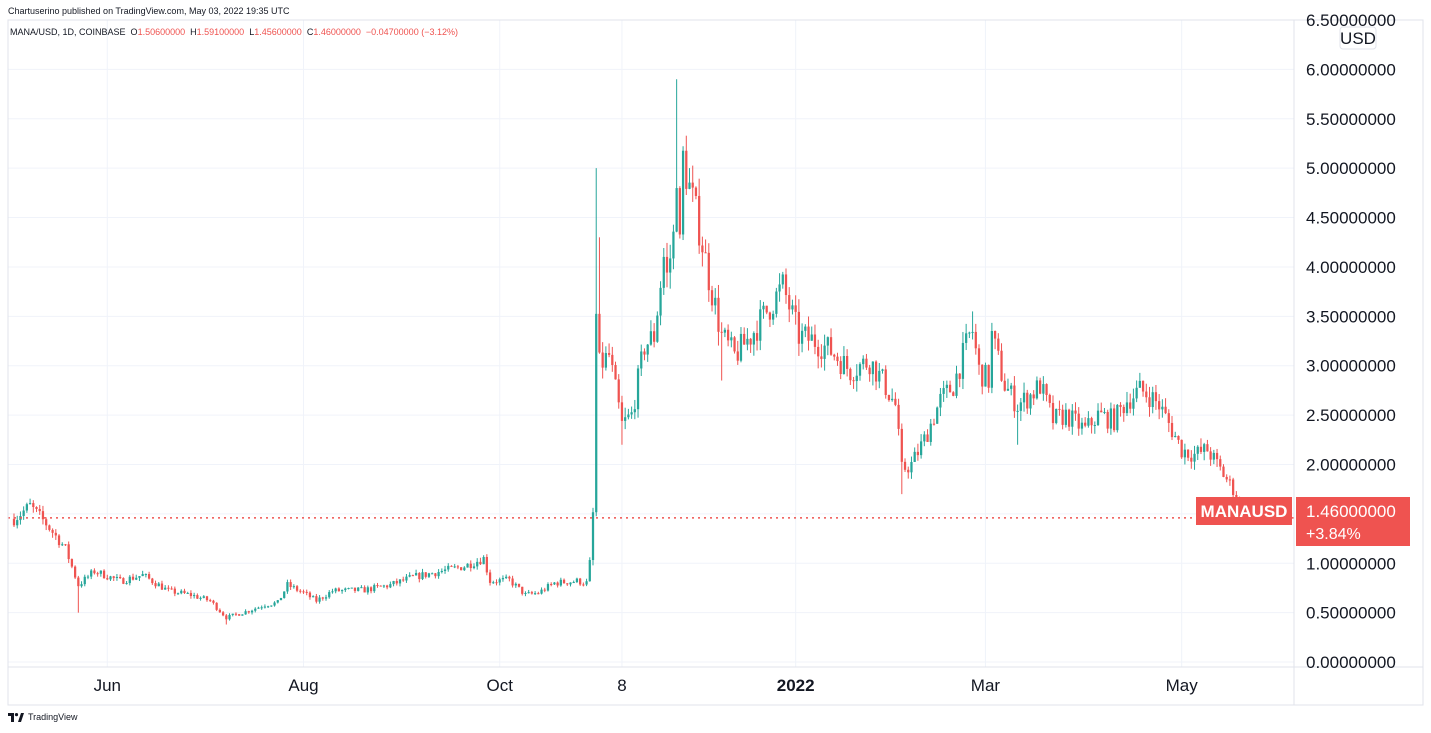 The width and height of the screenshot is (1431, 733). What do you see at coordinates (107, 685) in the screenshot?
I see `x-tick-label: Jun` at bounding box center [107, 685].